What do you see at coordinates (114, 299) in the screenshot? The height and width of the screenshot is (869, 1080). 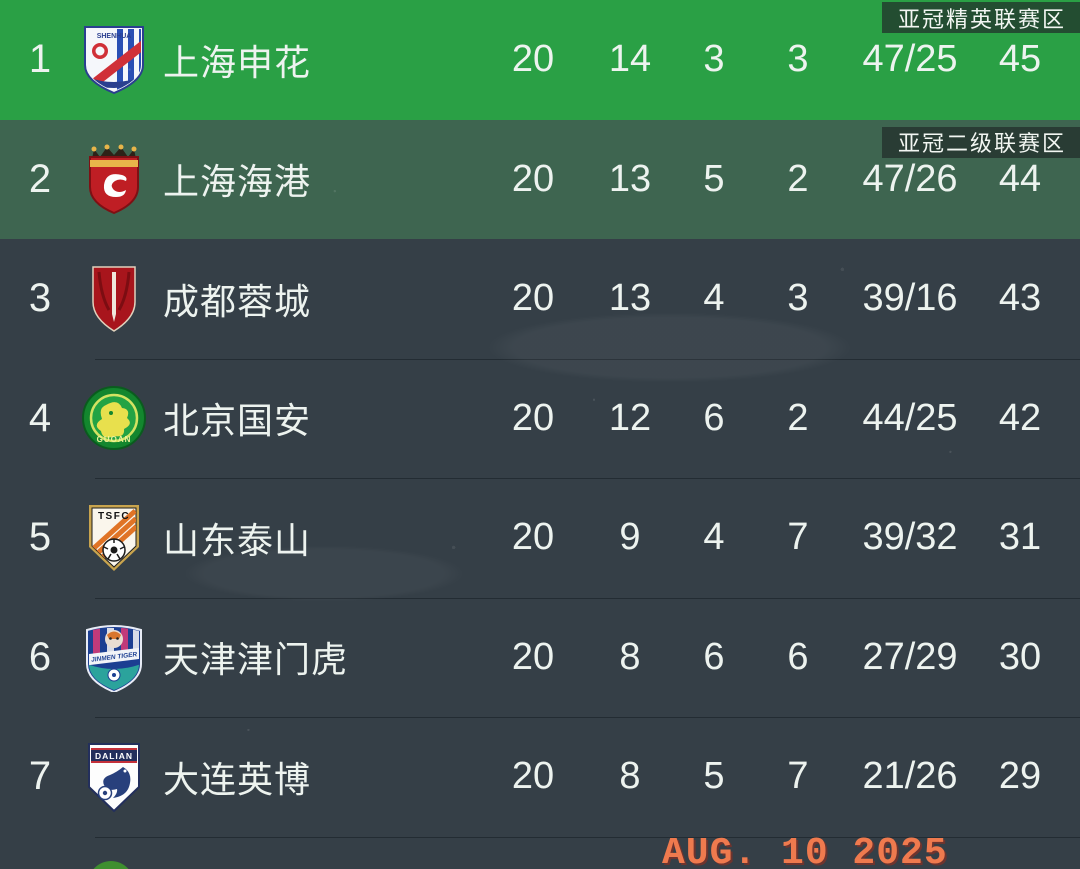 I see `chengdu-rongcheng-crest-icon` at bounding box center [114, 299].